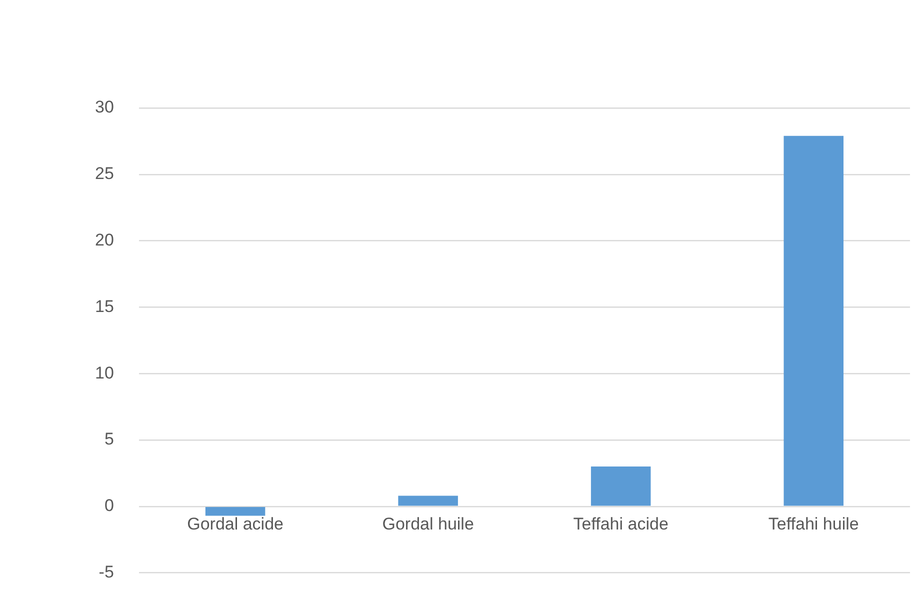  I want to click on x-tick-label: Gordal huile, so click(428, 524).